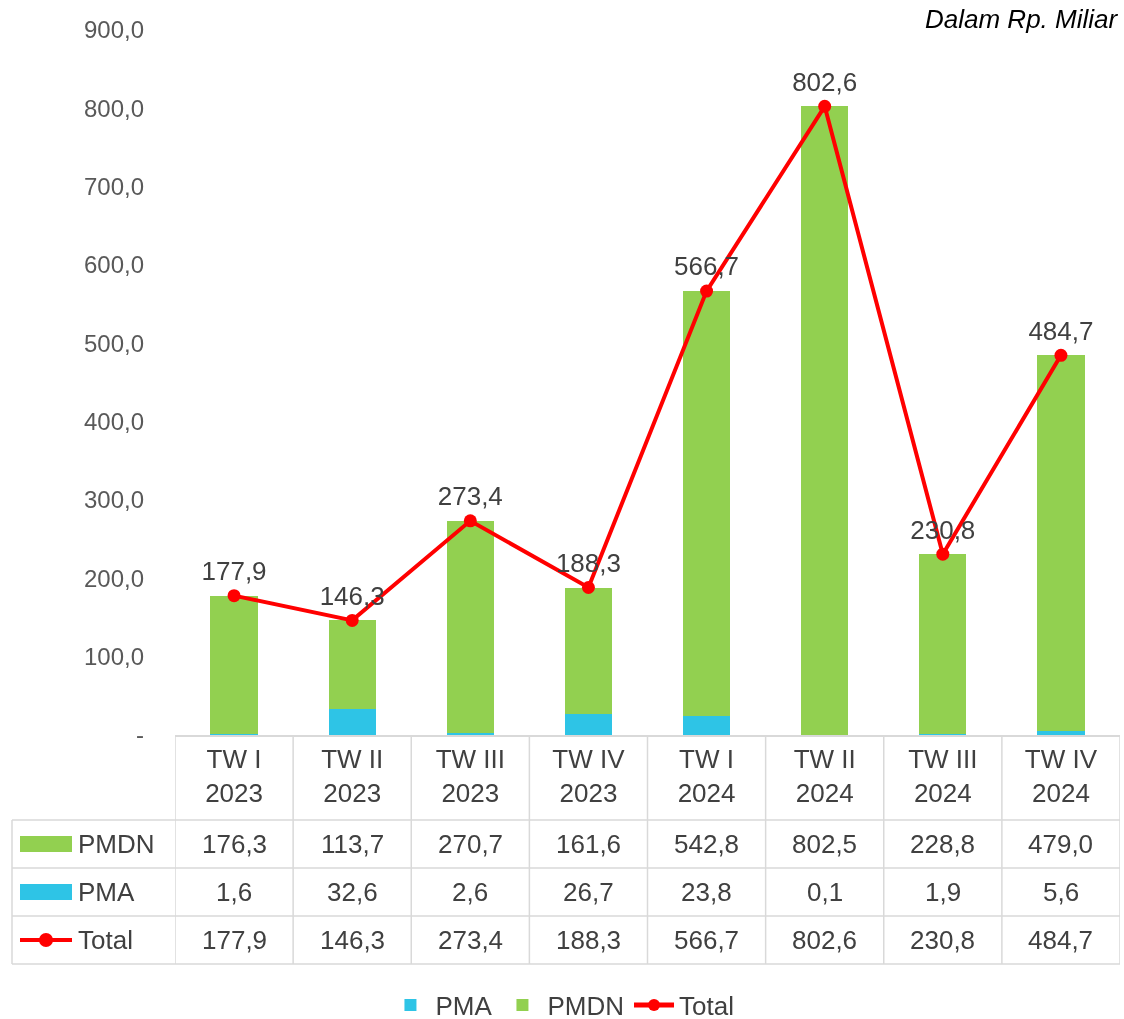  What do you see at coordinates (105, 940) in the screenshot?
I see `legend-label: Total` at bounding box center [105, 940].